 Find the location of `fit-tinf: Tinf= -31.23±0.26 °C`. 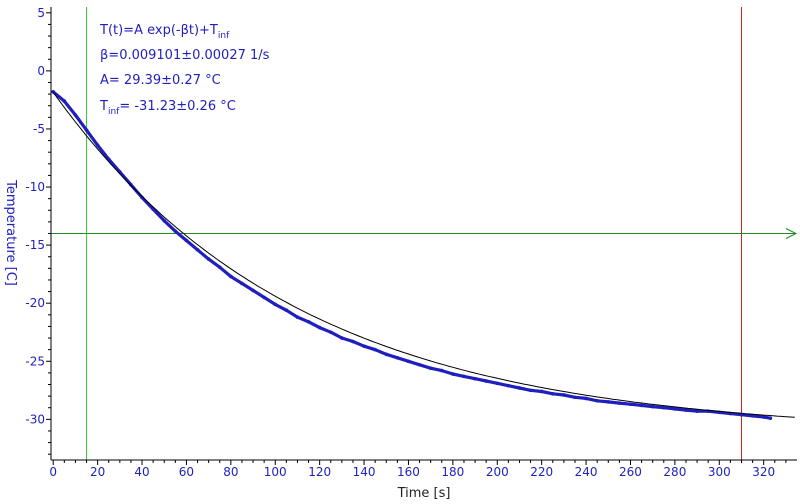

fit-tinf: Tinf= -31.23±0.26 °C is located at coordinates (167, 108).